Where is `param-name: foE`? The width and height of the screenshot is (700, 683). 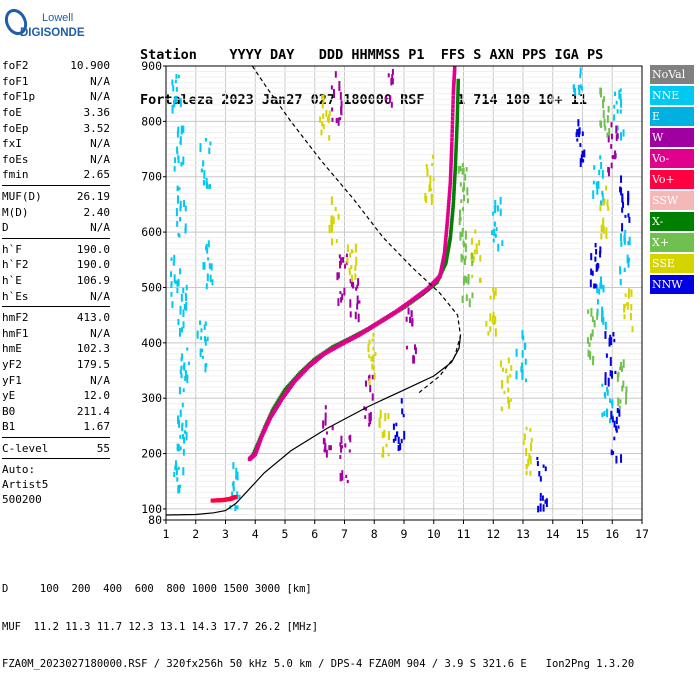
param-name: foE is located at coordinates (12, 113).